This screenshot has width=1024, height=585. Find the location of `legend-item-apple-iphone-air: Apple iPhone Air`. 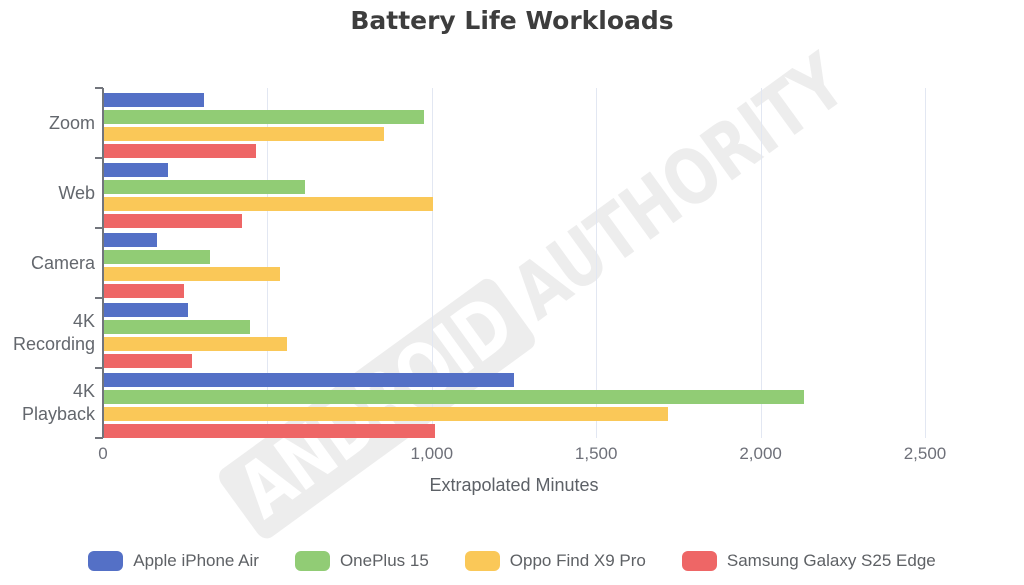

legend-item-apple-iphone-air: Apple iPhone Air is located at coordinates (173, 561).